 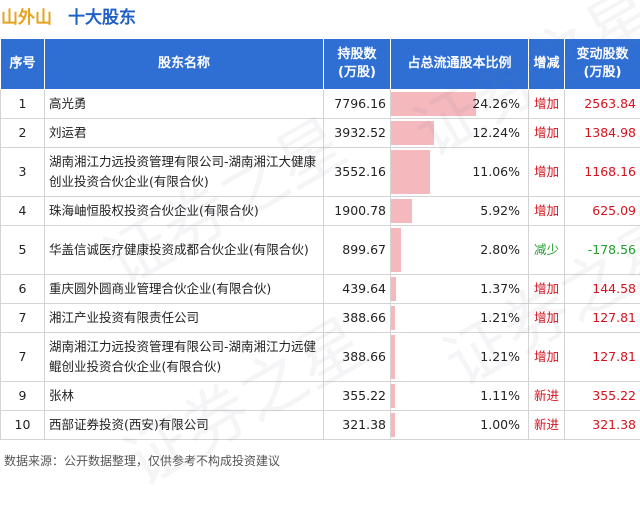 What do you see at coordinates (547, 250) in the screenshot?
I see `change-type: 减少` at bounding box center [547, 250].